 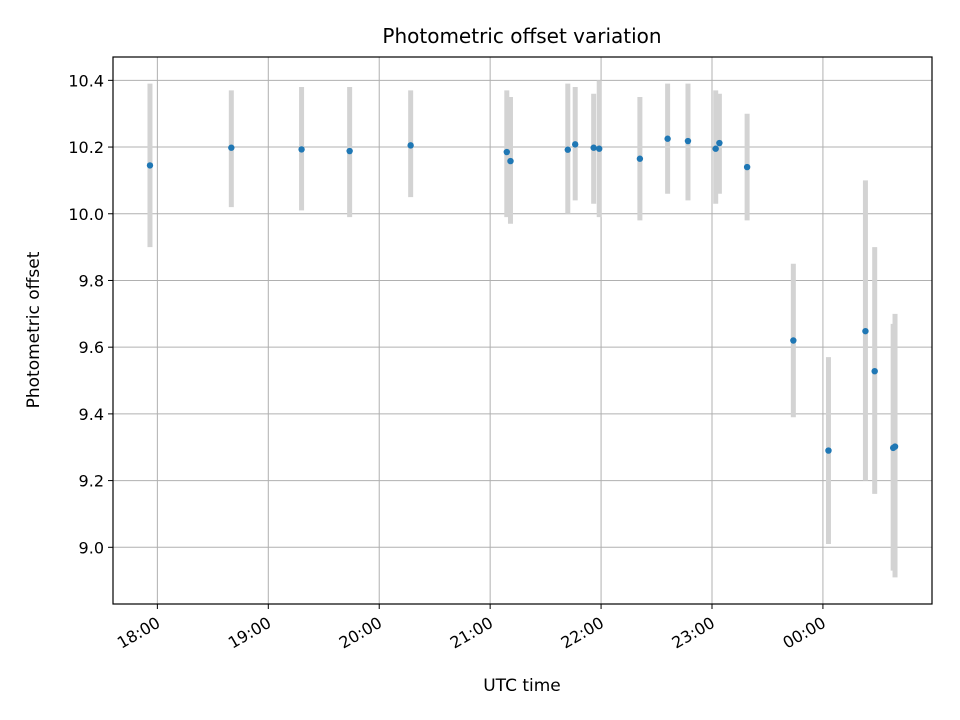 I want to click on y-tick-label: 9.4, so click(x=91, y=414).